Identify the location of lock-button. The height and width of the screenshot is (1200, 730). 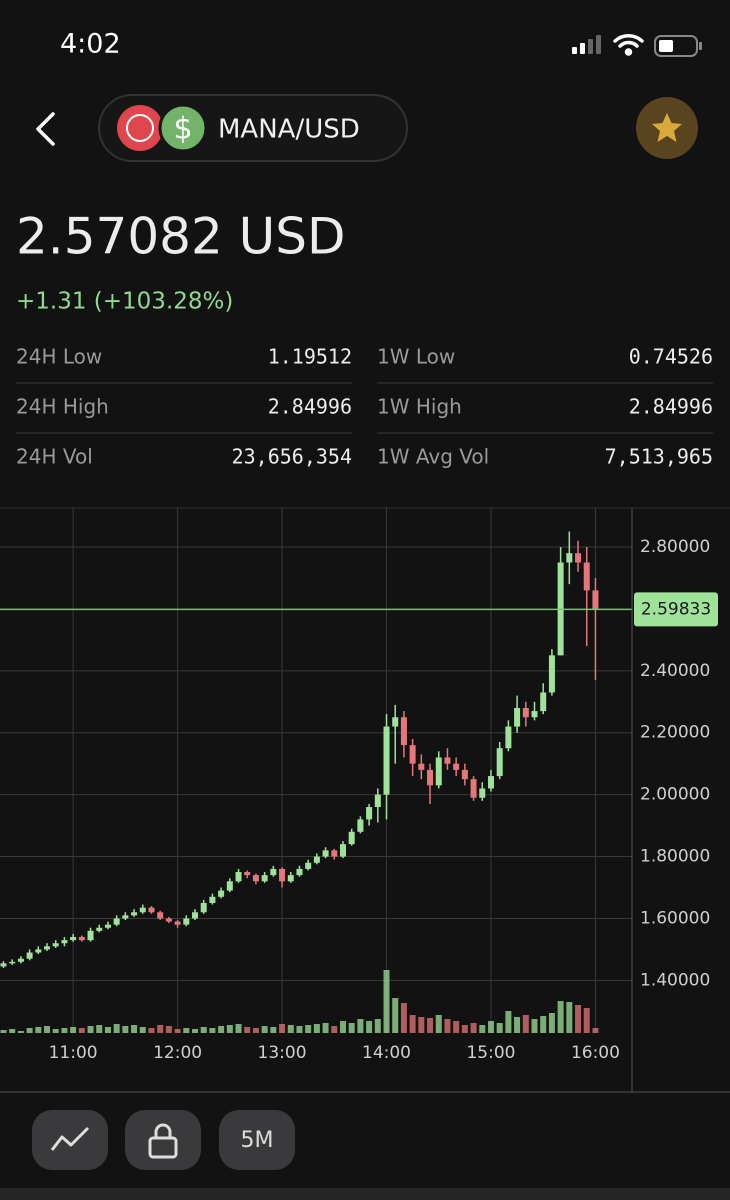
(163, 1140).